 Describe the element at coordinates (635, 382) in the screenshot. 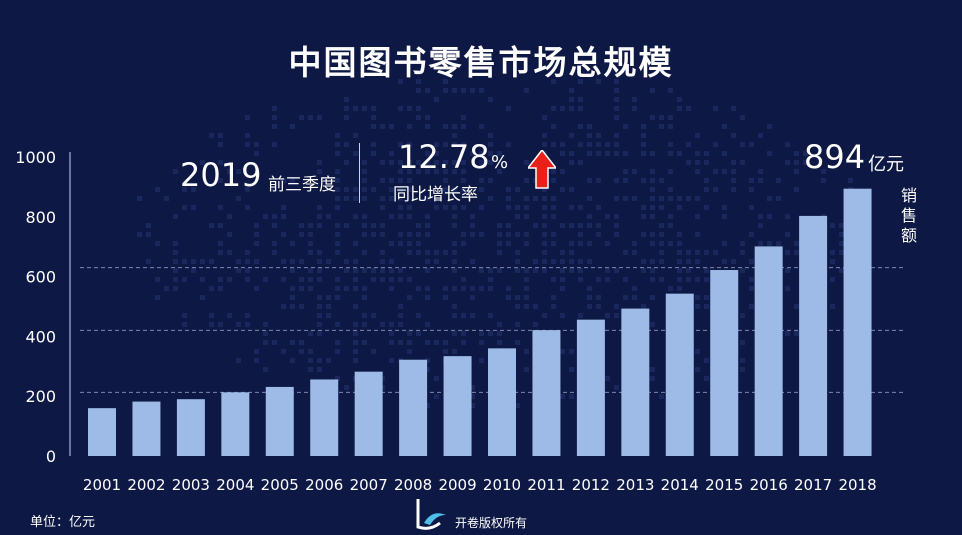

I see `bar-2013` at that location.